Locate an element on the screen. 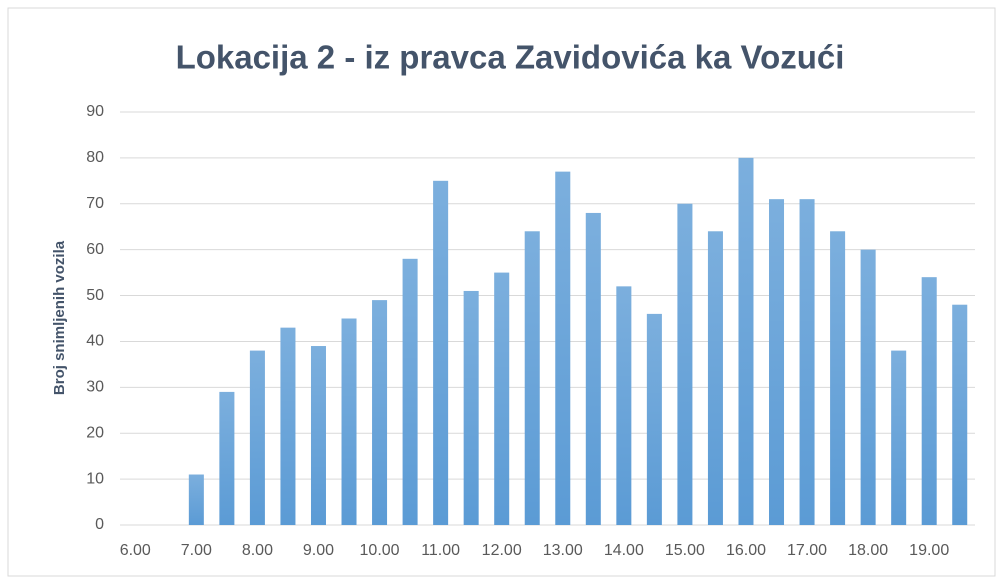 The image size is (1003, 578). y-tick-label: 70 is located at coordinates (95, 203).